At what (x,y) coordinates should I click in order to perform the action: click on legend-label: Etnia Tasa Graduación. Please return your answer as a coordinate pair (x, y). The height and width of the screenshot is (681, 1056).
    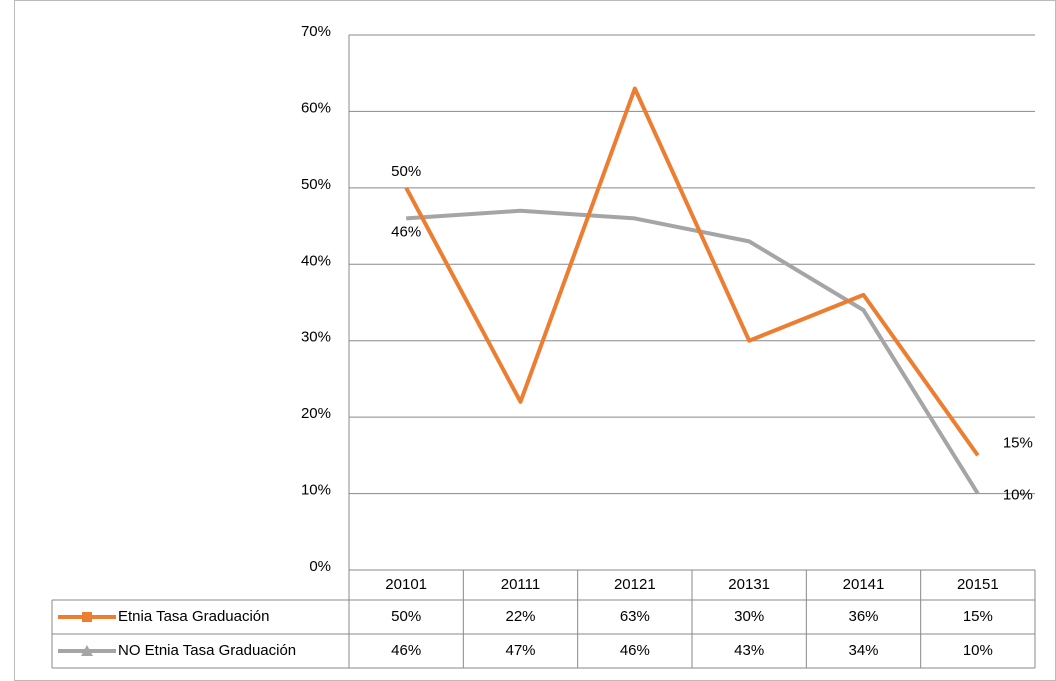
    Looking at the image, I should click on (194, 616).